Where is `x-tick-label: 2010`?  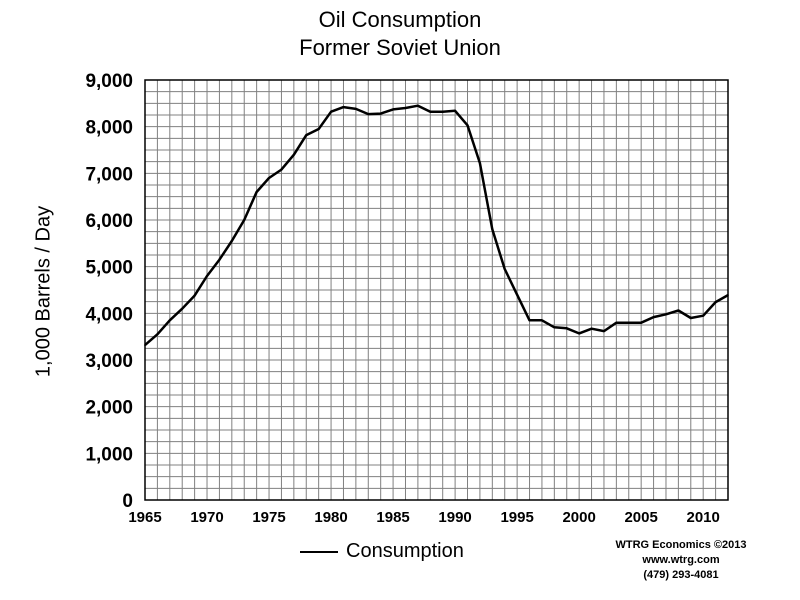
x-tick-label: 2010 is located at coordinates (703, 517).